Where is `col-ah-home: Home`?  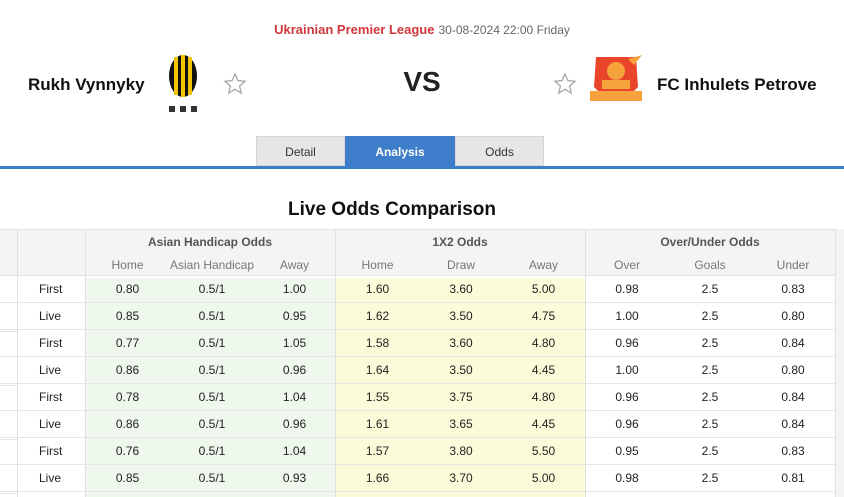 col-ah-home: Home is located at coordinates (127, 264).